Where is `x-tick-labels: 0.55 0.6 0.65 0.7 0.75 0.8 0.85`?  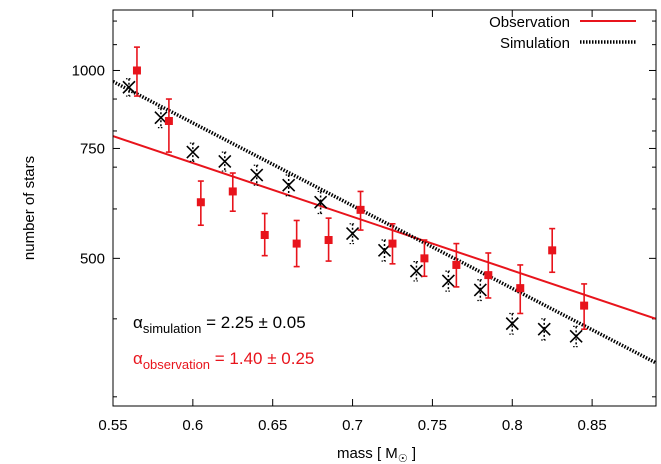 x-tick-labels: 0.55 0.6 0.65 0.7 0.75 0.8 0.85 is located at coordinates (352, 425).